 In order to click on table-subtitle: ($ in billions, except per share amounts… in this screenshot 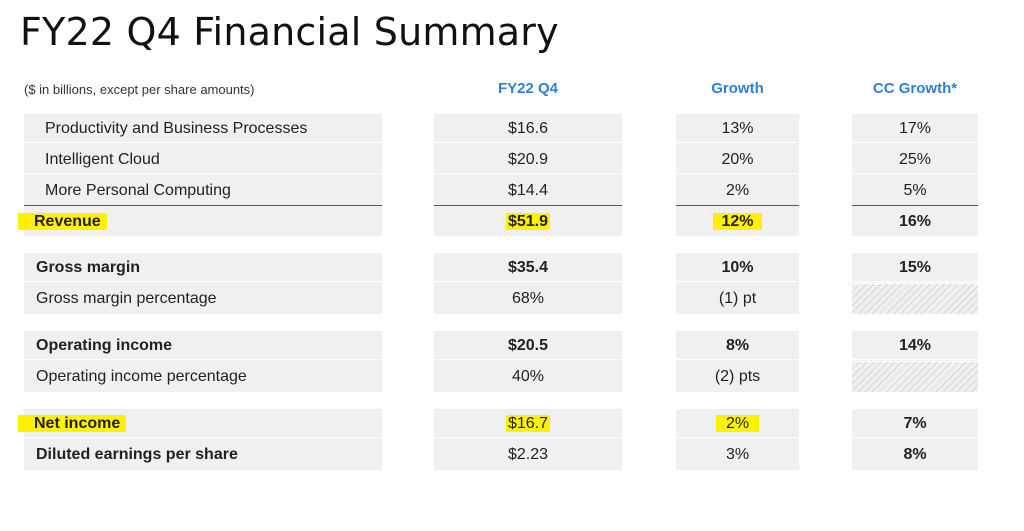, I will do `click(139, 89)`.